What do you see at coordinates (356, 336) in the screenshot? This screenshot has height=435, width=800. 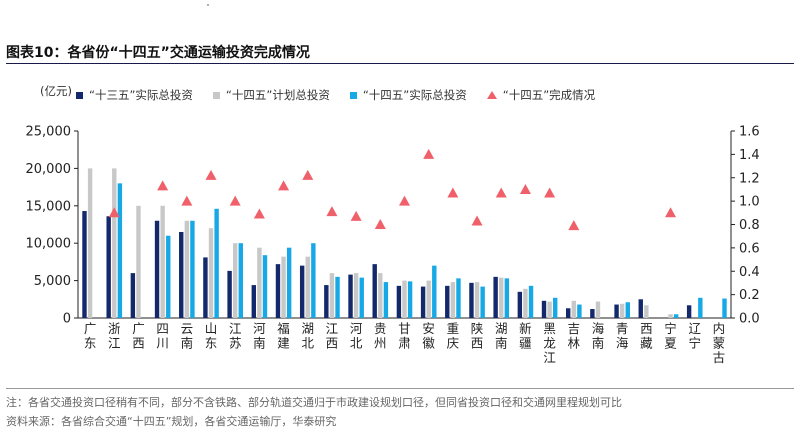 I see `x-tick-label: 河北` at bounding box center [356, 336].